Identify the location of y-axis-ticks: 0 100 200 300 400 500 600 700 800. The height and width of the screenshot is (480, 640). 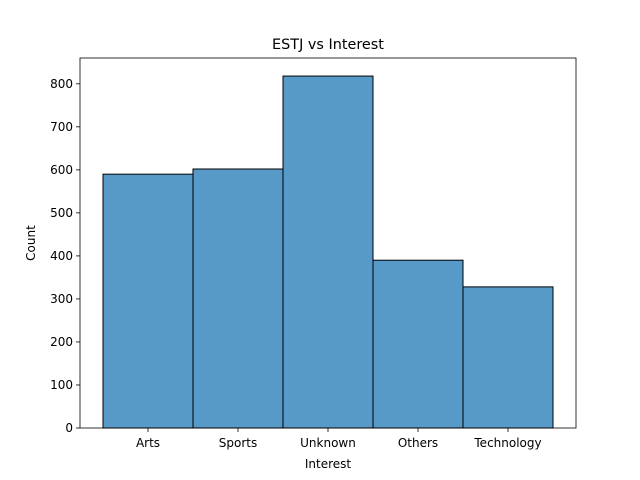
(65, 256).